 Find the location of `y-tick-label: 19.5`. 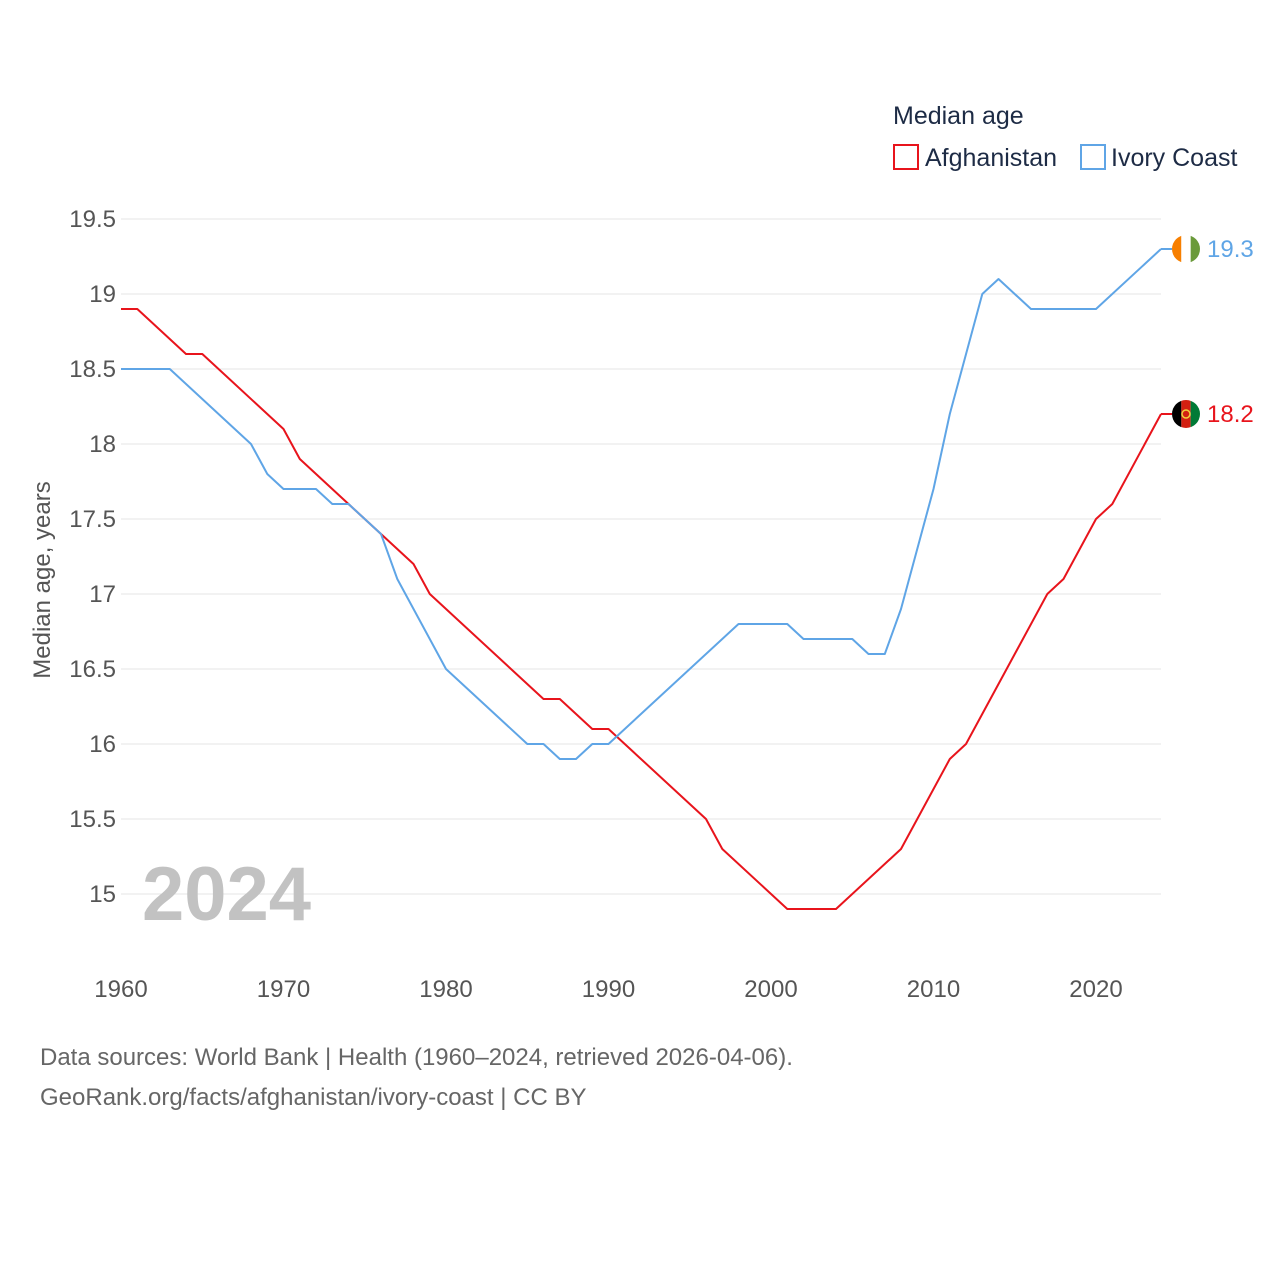

y-tick-label: 19.5 is located at coordinates (92, 219).